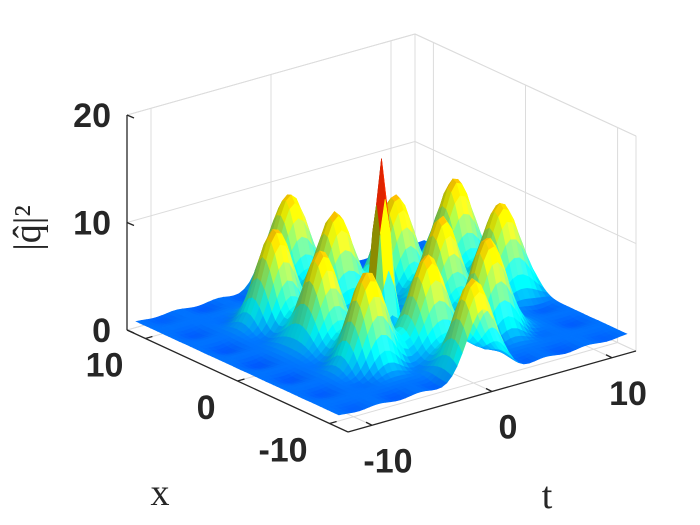 The width and height of the screenshot is (700, 525). Describe the element at coordinates (92, 224) in the screenshot. I see `z-tick-label: 10` at that location.